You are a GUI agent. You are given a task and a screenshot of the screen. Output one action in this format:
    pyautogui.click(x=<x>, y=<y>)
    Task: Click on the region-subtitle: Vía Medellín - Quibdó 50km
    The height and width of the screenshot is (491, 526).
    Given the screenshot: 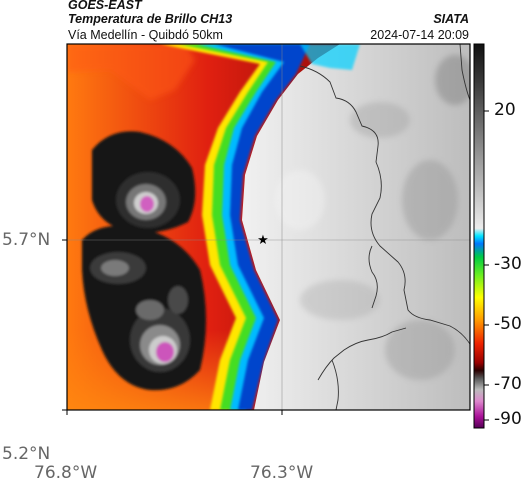 What is the action you would take?
    pyautogui.click(x=145, y=35)
    